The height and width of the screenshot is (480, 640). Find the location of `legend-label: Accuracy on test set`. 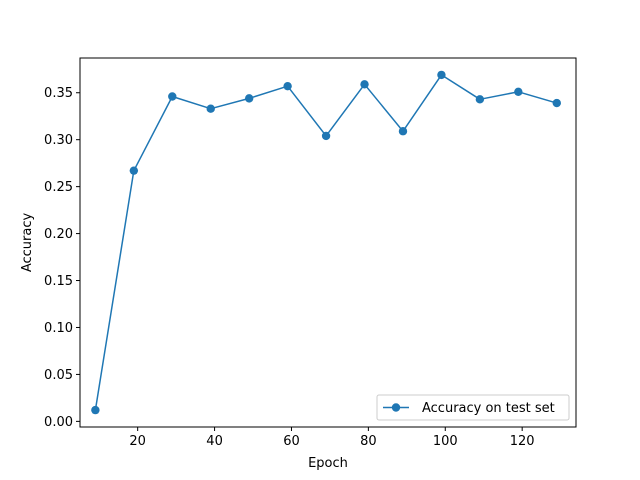

legend-label: Accuracy on test set is located at coordinates (488, 408).